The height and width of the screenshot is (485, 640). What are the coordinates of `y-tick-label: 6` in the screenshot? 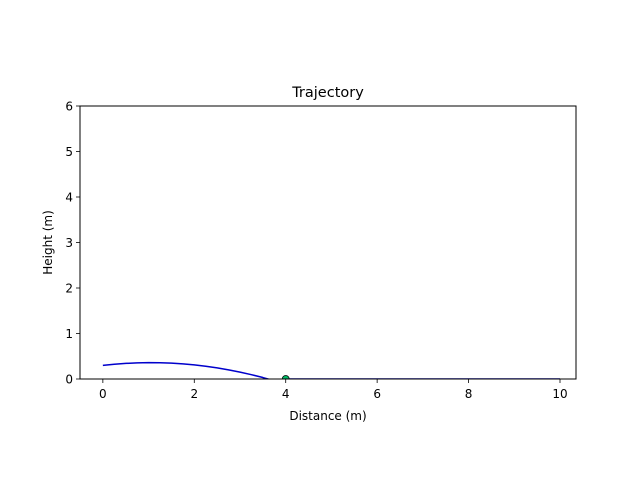 It's located at (69, 107).